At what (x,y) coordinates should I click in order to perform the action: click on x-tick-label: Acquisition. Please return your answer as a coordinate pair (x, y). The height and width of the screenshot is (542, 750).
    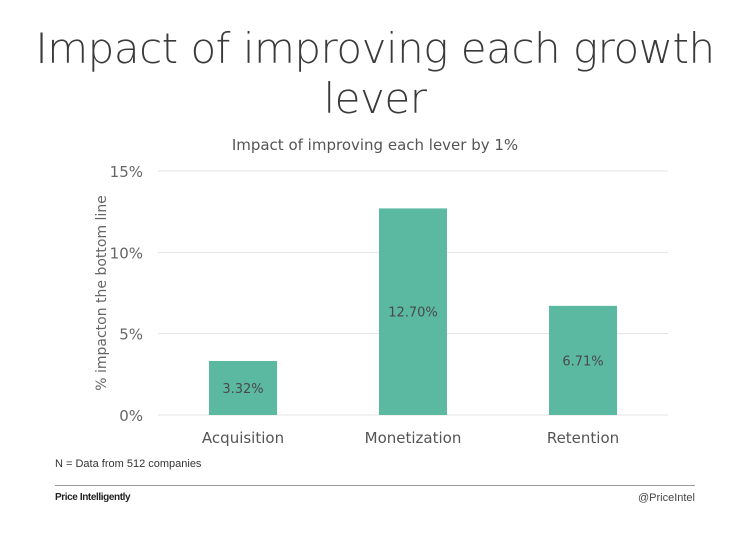
    Looking at the image, I should click on (243, 438).